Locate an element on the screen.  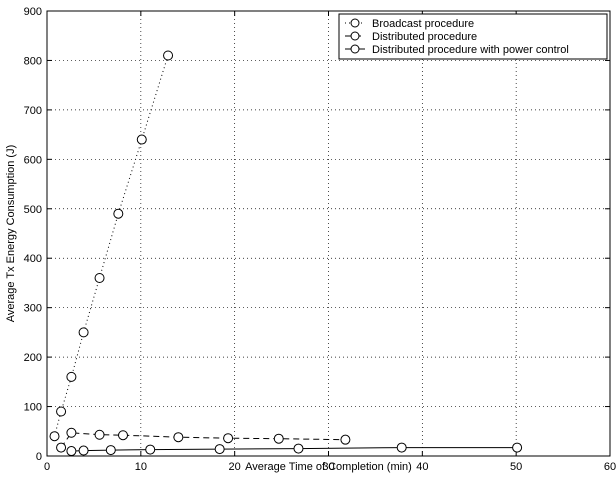
y-tick-label: 900 is located at coordinates (33, 12).